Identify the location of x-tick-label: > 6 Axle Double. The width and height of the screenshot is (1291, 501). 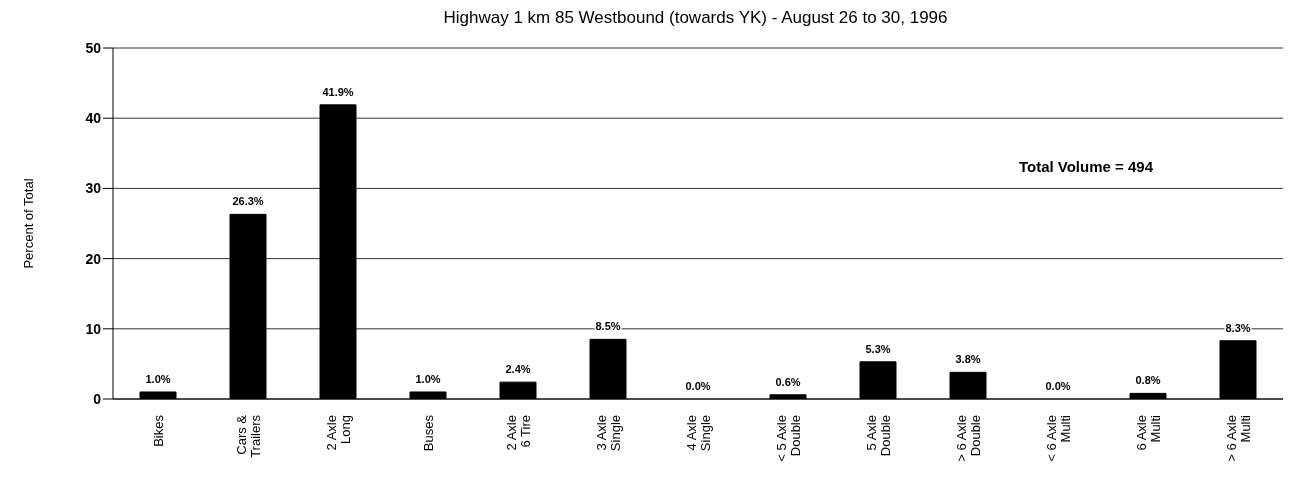
(968, 438).